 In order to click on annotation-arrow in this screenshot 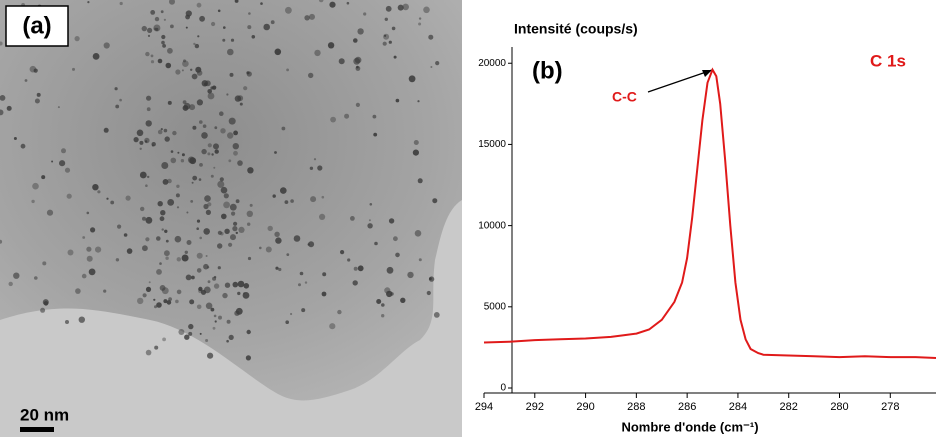, I will do `click(680, 81)`.